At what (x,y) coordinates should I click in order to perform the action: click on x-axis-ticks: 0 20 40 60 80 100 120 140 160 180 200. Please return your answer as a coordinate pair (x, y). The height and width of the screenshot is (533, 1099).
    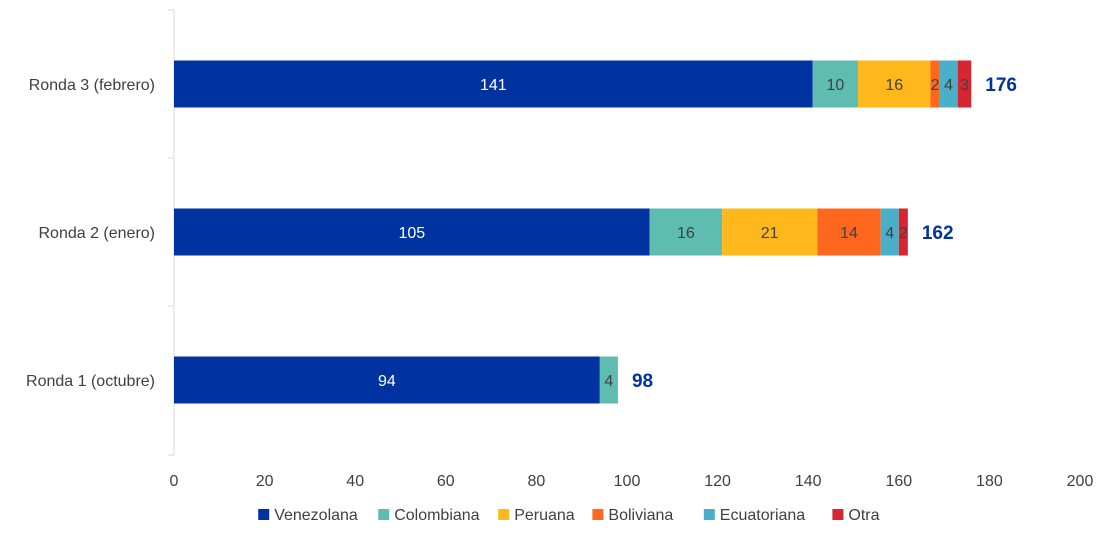
    Looking at the image, I should click on (632, 481).